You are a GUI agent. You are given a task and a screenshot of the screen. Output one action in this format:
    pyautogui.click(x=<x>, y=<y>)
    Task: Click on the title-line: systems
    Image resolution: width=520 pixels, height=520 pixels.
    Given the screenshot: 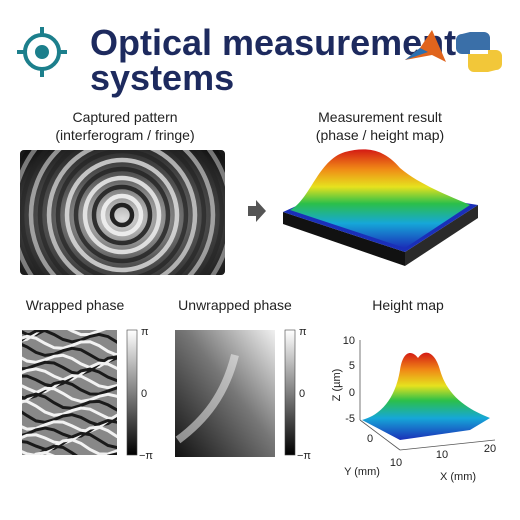 What is the action you would take?
    pyautogui.click(x=162, y=77)
    